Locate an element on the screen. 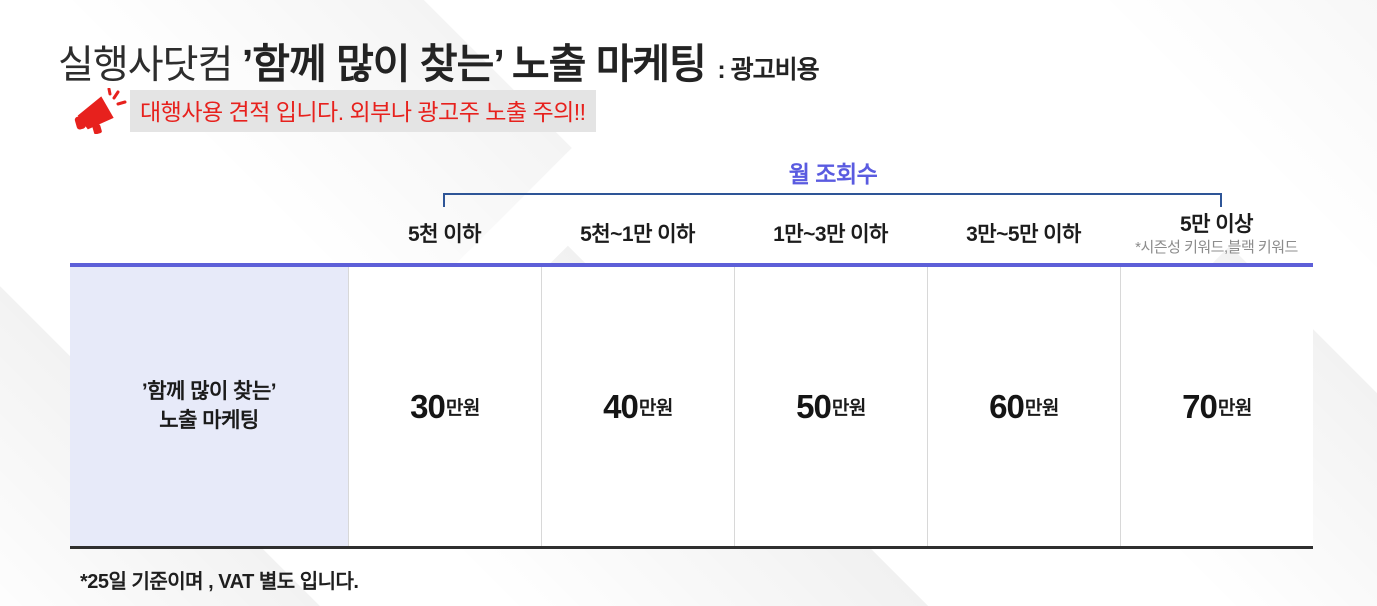  notice-text: 대행사용 견적 입니다. 외부나 광고주 노출 주의!! is located at coordinates (363, 111).